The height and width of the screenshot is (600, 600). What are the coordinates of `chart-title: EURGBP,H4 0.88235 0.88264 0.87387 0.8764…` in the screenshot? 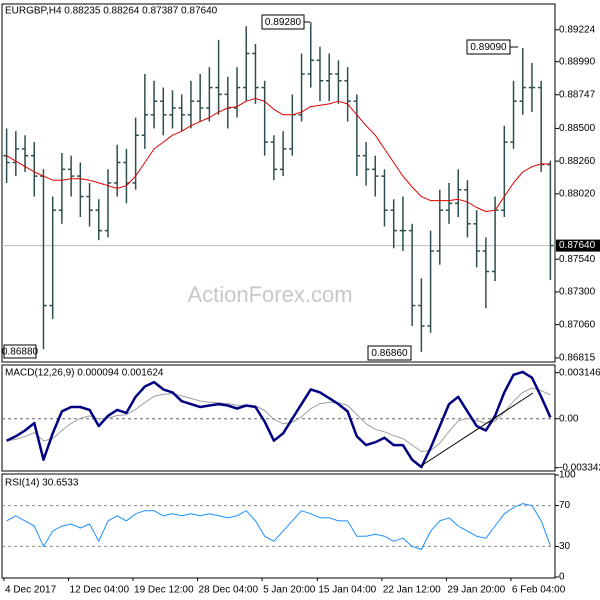 It's located at (111, 11).